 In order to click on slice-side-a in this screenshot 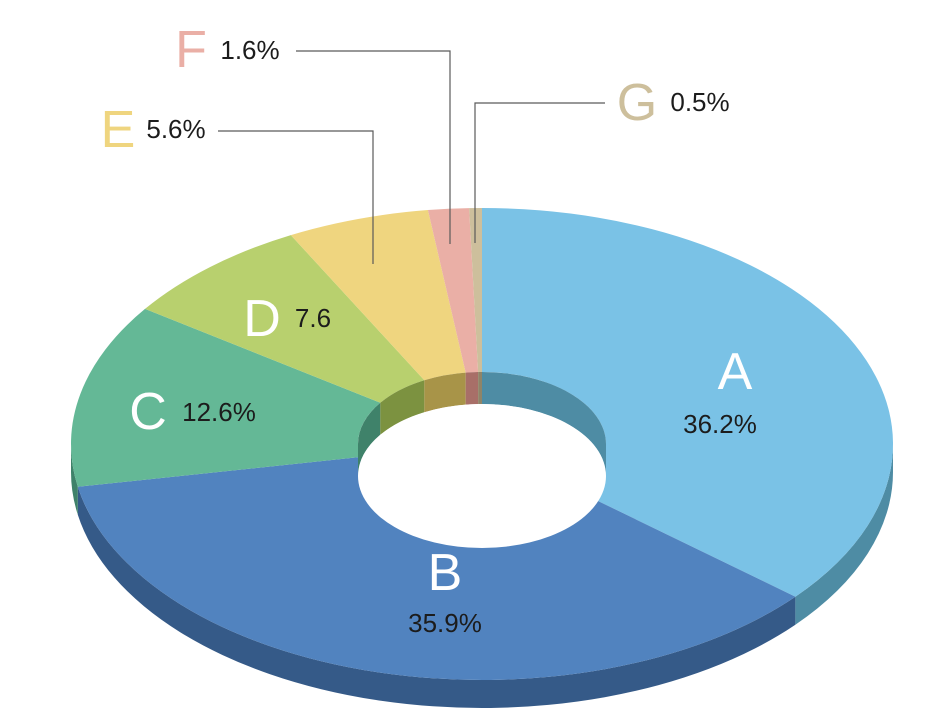, I will do `click(844, 534)`.